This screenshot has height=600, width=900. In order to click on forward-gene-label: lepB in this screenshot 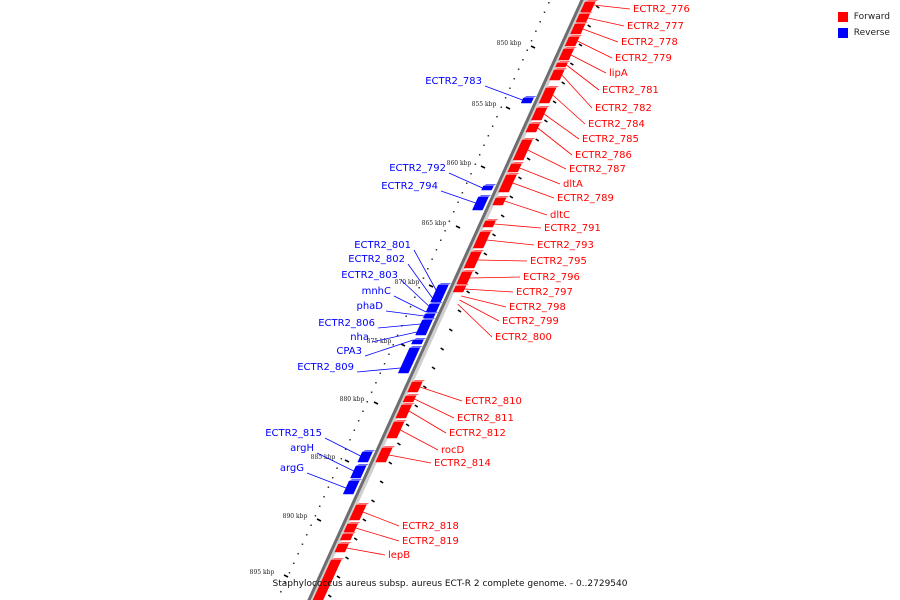, I will do `click(399, 555)`.